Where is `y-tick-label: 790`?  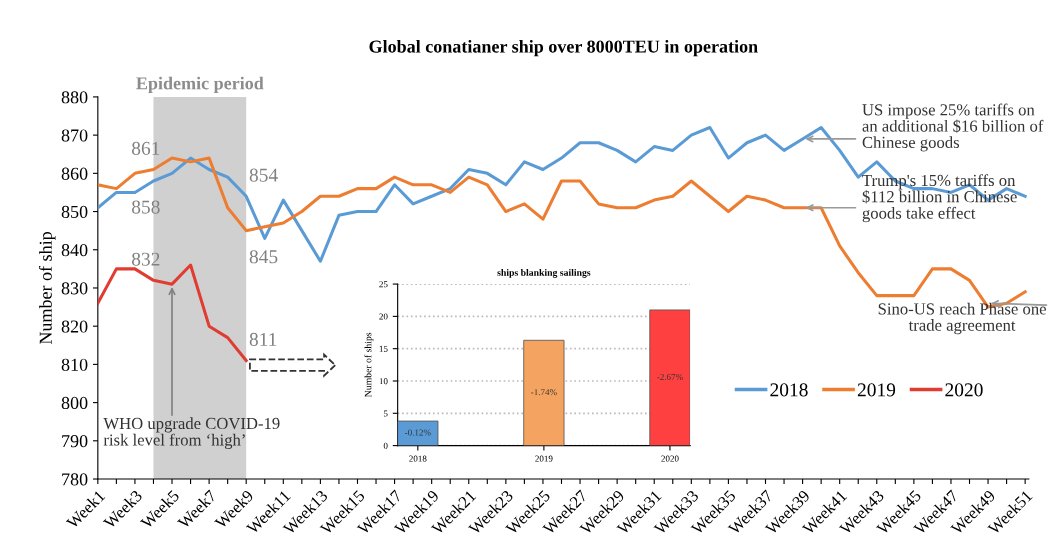 y-tick-label: 790 is located at coordinates (75, 441).